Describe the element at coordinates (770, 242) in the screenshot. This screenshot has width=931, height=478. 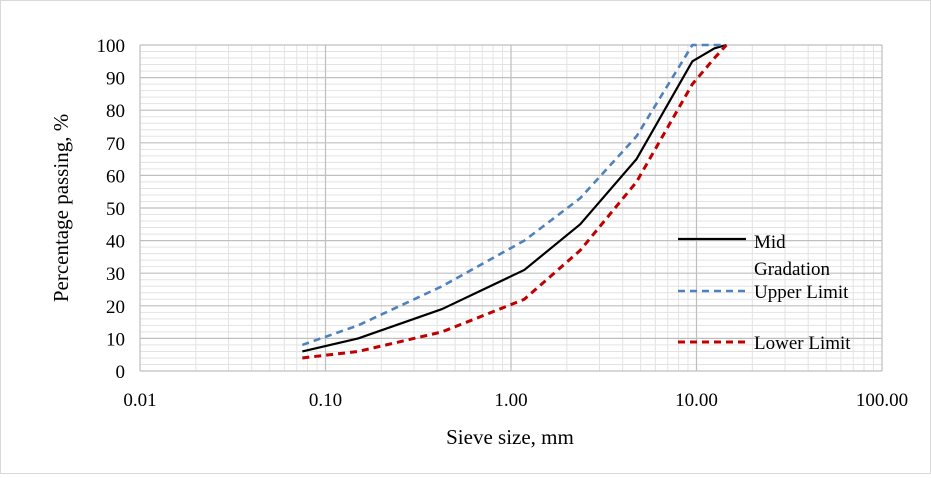
I see `legend-label-mid-gradation: Mid` at that location.